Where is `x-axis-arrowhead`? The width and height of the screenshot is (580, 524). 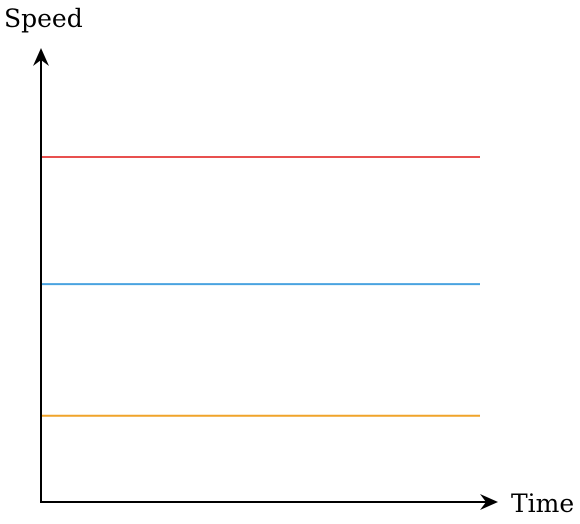 x-axis-arrowhead is located at coordinates (489, 502).